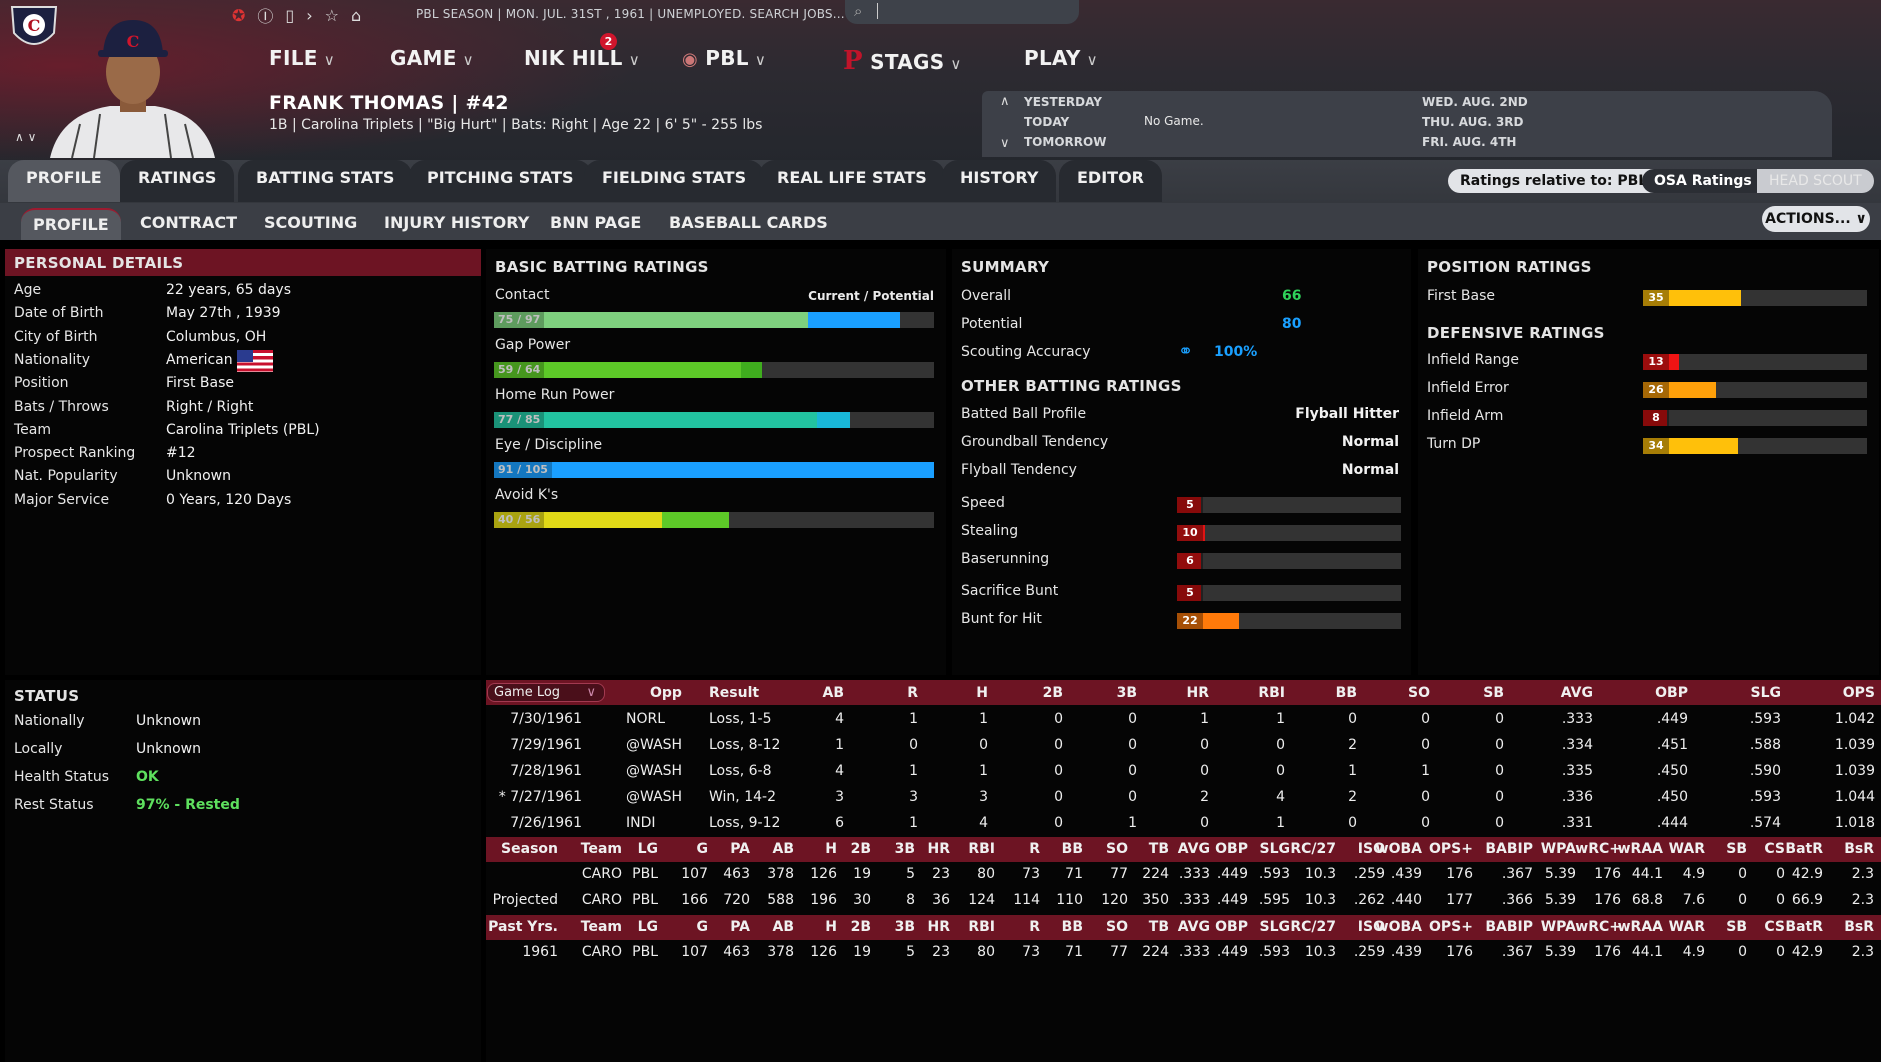  Describe the element at coordinates (189, 222) in the screenshot. I see `subtab-contract: CONTRACT` at that location.